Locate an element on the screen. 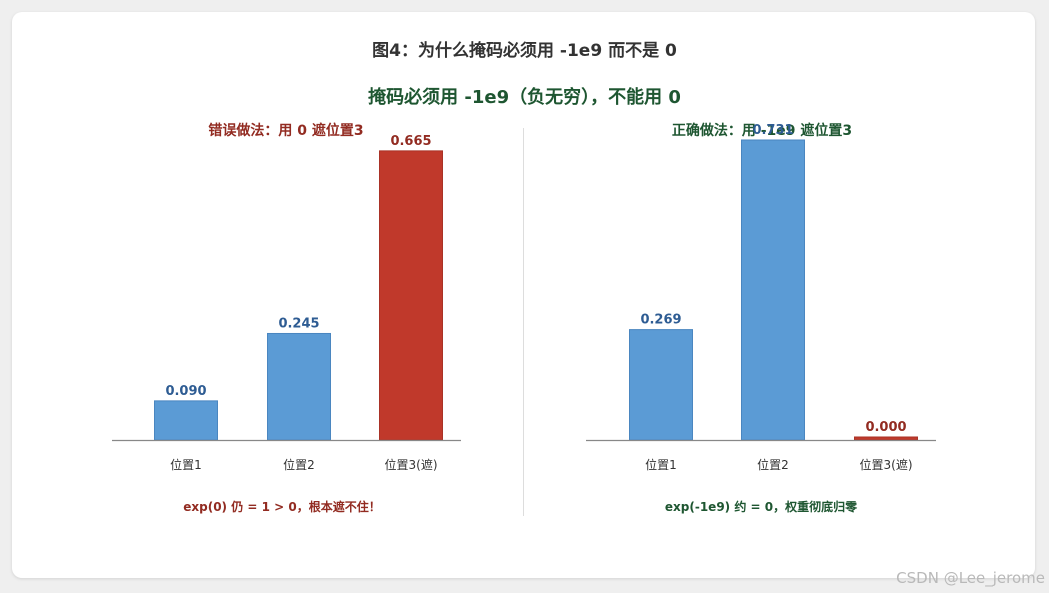 This screenshot has height=593, width=1049. right-value-label-1: 0.269 is located at coordinates (660, 320).